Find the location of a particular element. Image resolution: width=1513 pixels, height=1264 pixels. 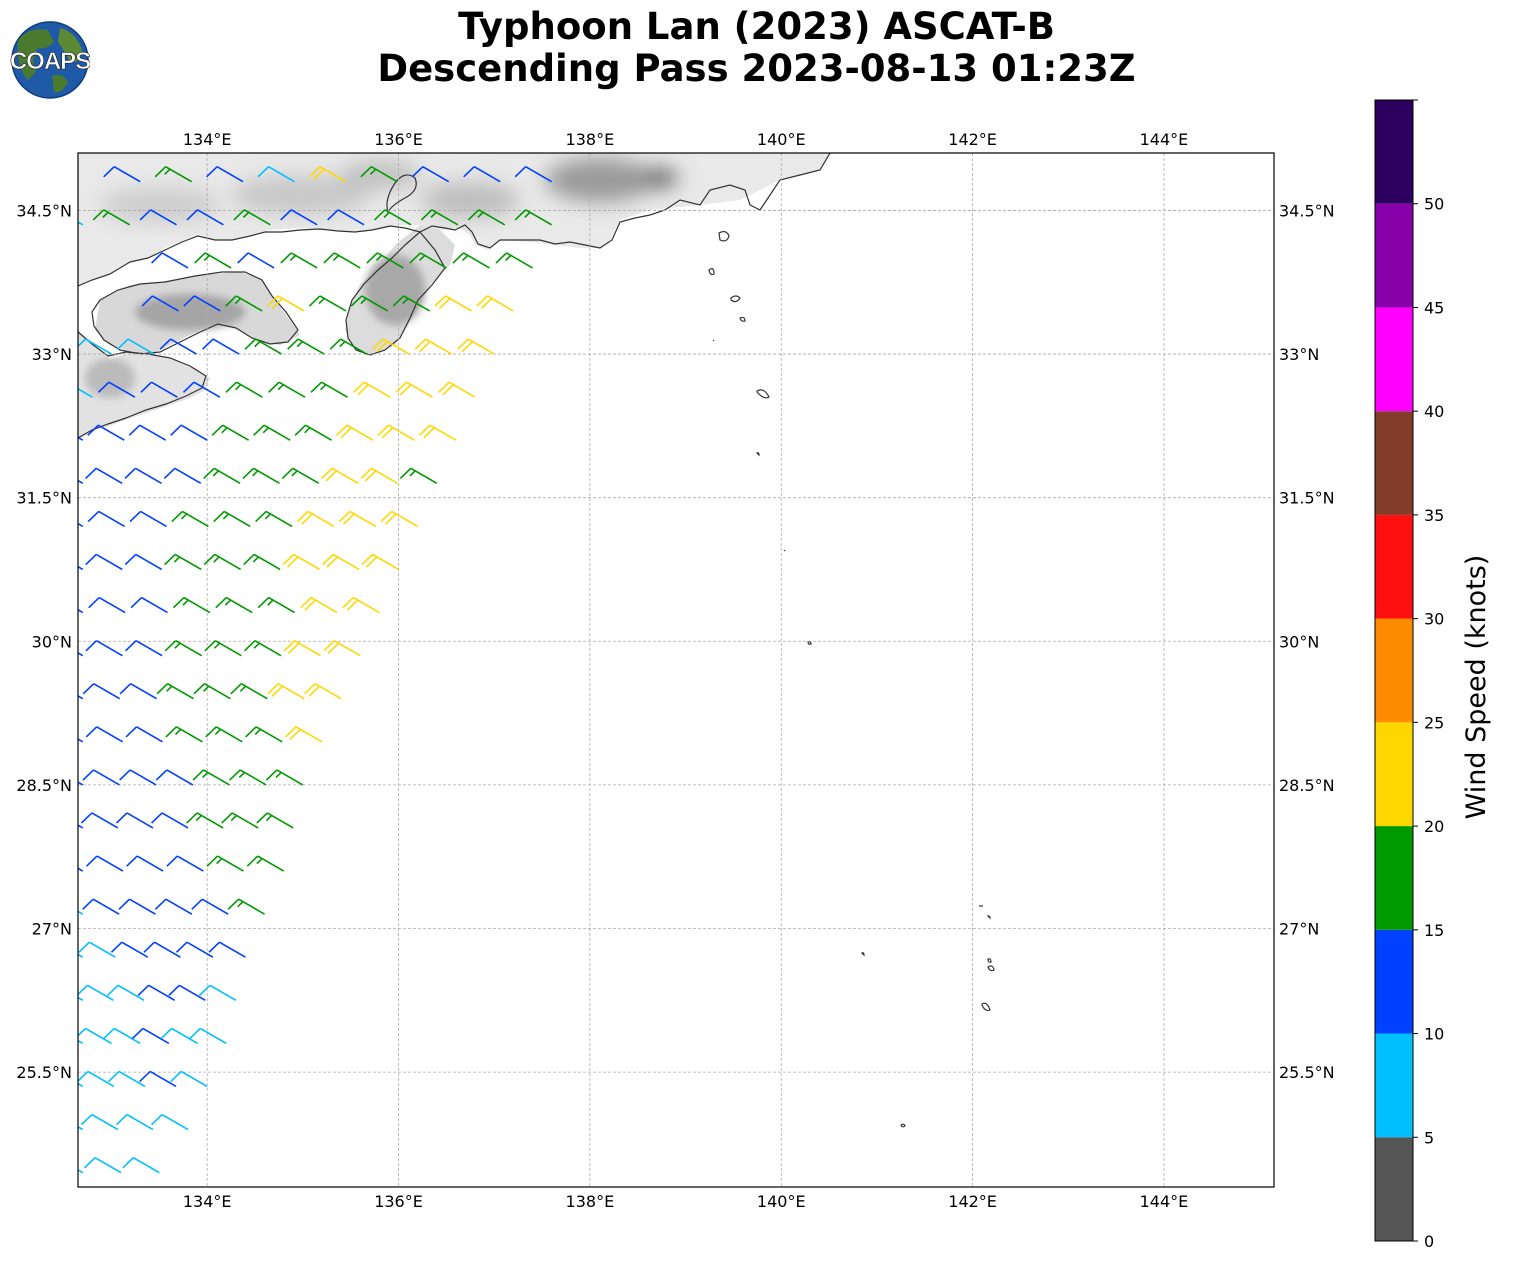

logo-text: COAPS is located at coordinates (50, 61).